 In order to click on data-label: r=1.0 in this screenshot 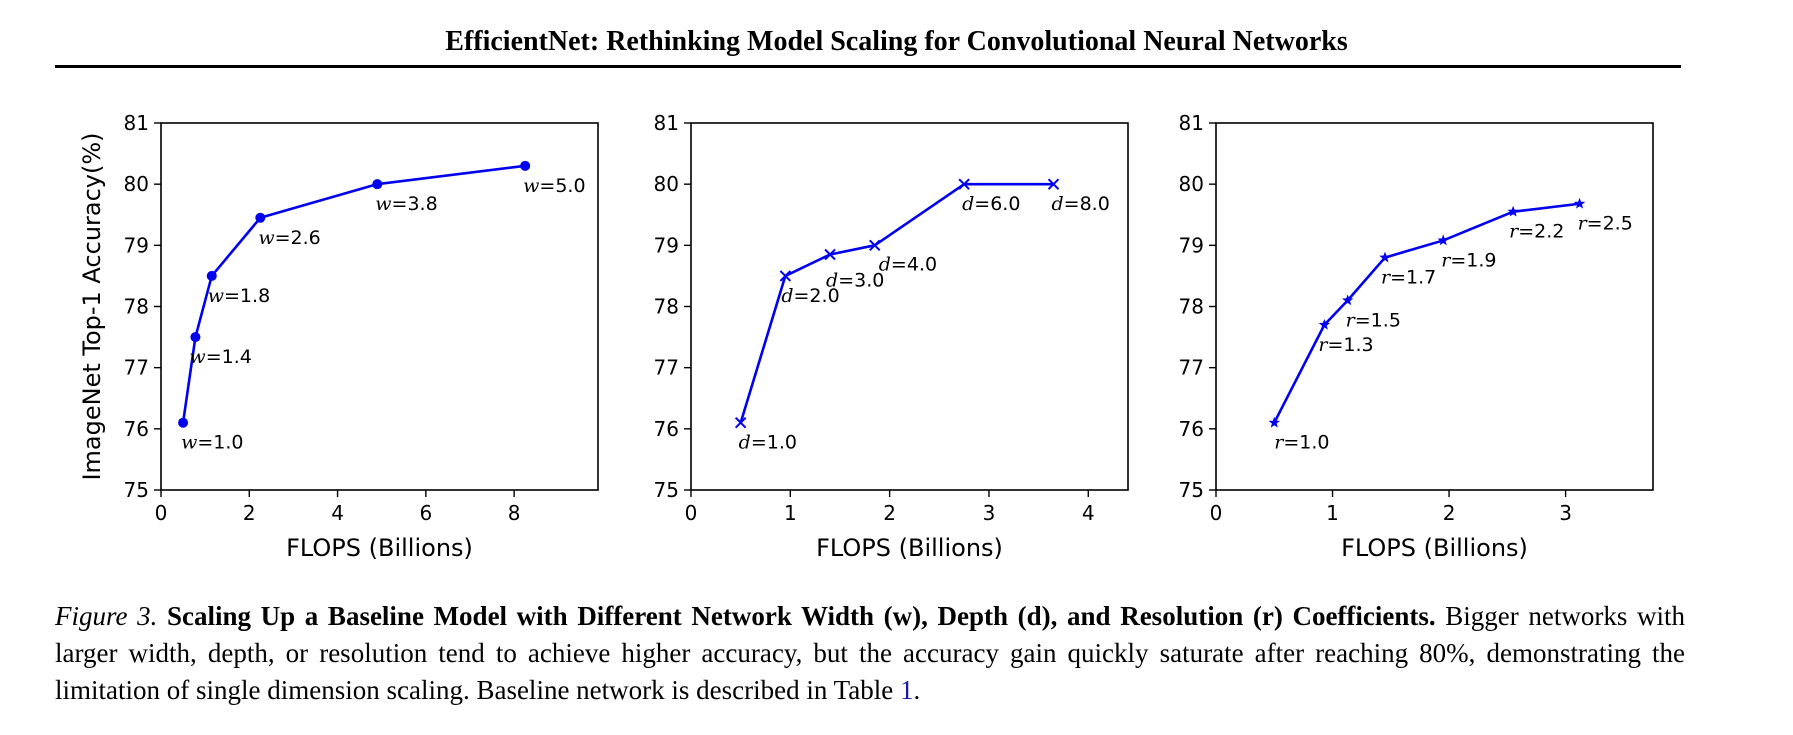, I will do `click(1301, 443)`.